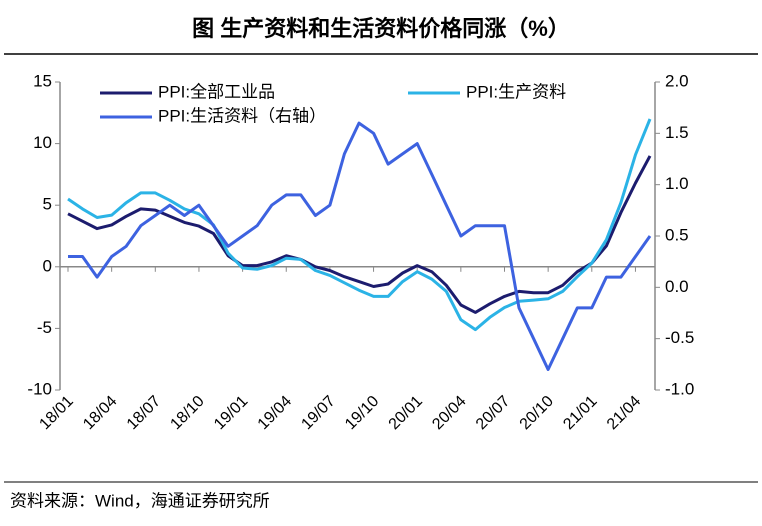  I want to click on x-tick-label: 18/04, so click(100, 413).